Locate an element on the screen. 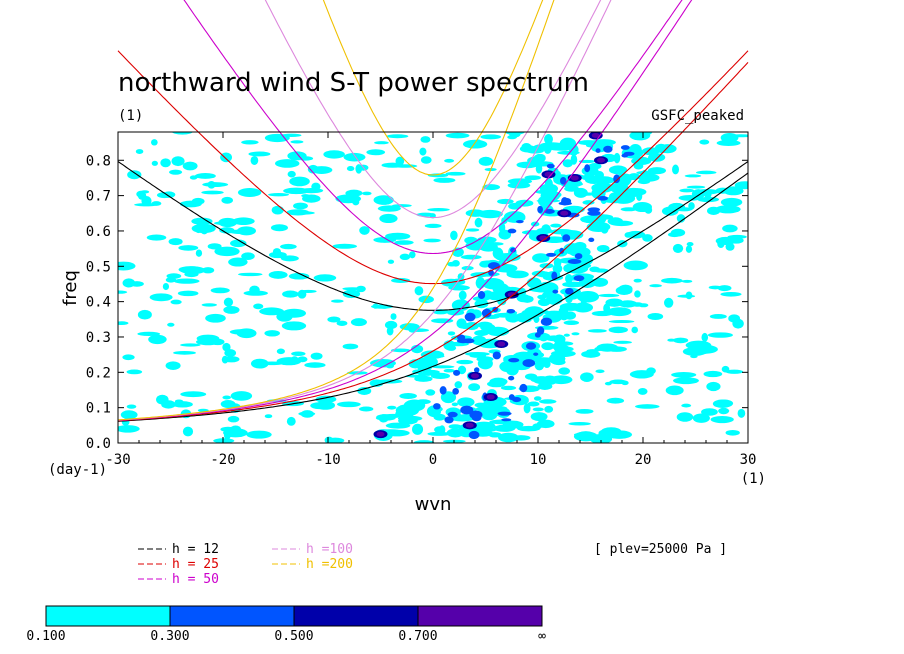  x-axis-label: wvn is located at coordinates (433, 504).